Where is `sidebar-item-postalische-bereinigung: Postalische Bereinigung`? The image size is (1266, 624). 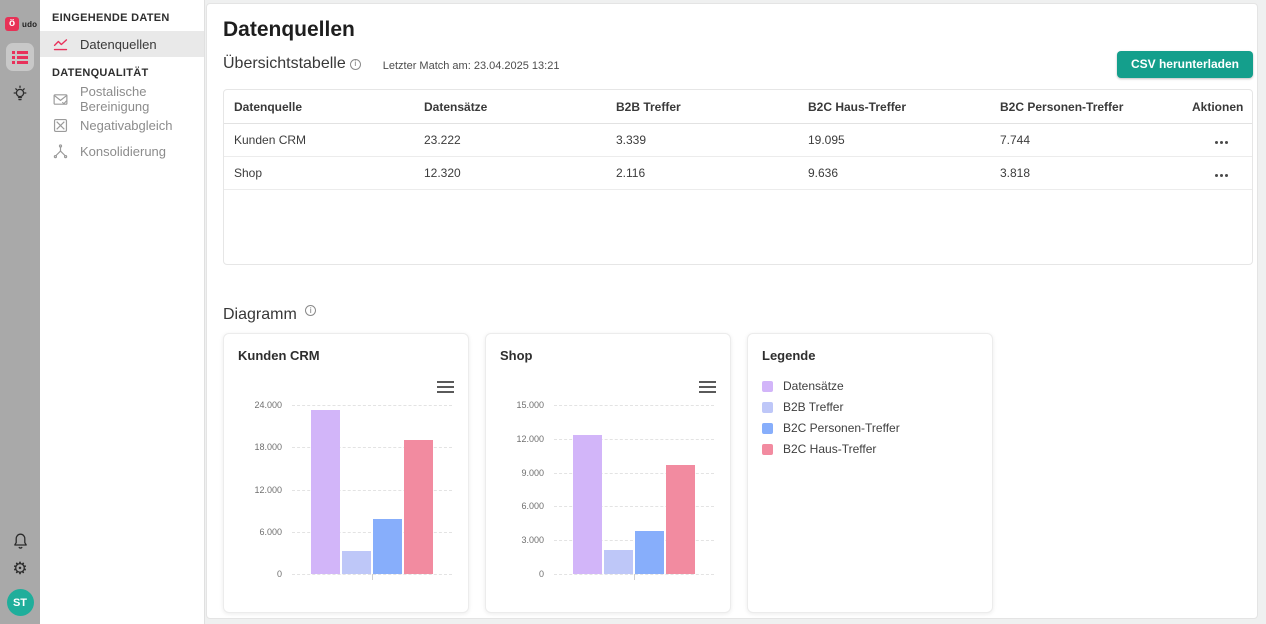
sidebar-item-postalische-bereinigung: Postalische Bereinigung is located at coordinates (122, 99).